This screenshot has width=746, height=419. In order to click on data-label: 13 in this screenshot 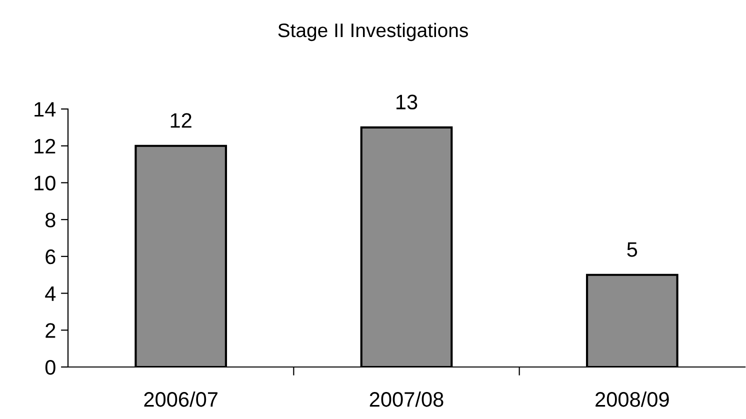, I will do `click(407, 102)`.